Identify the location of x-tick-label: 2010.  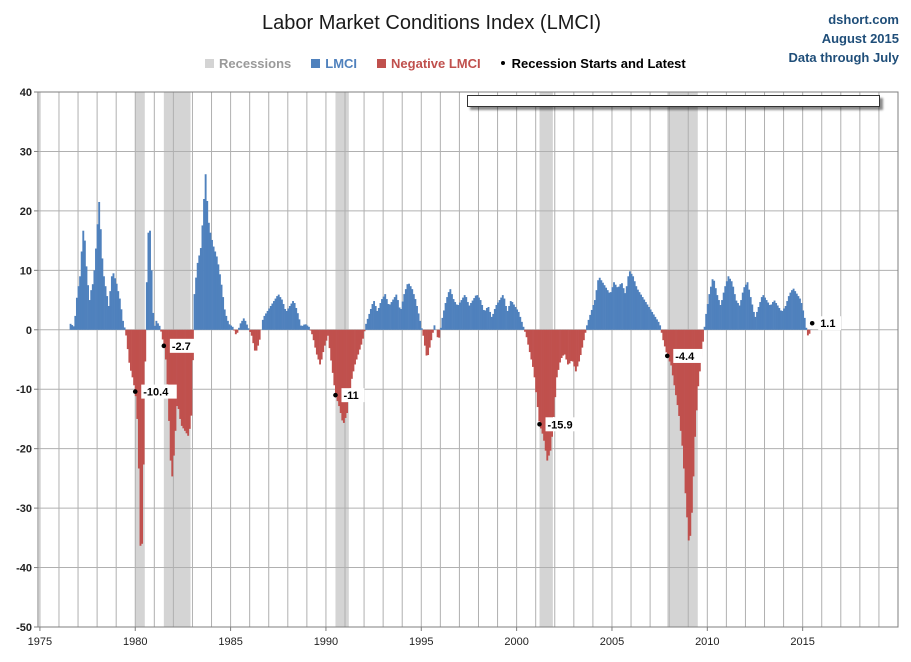
(707, 642).